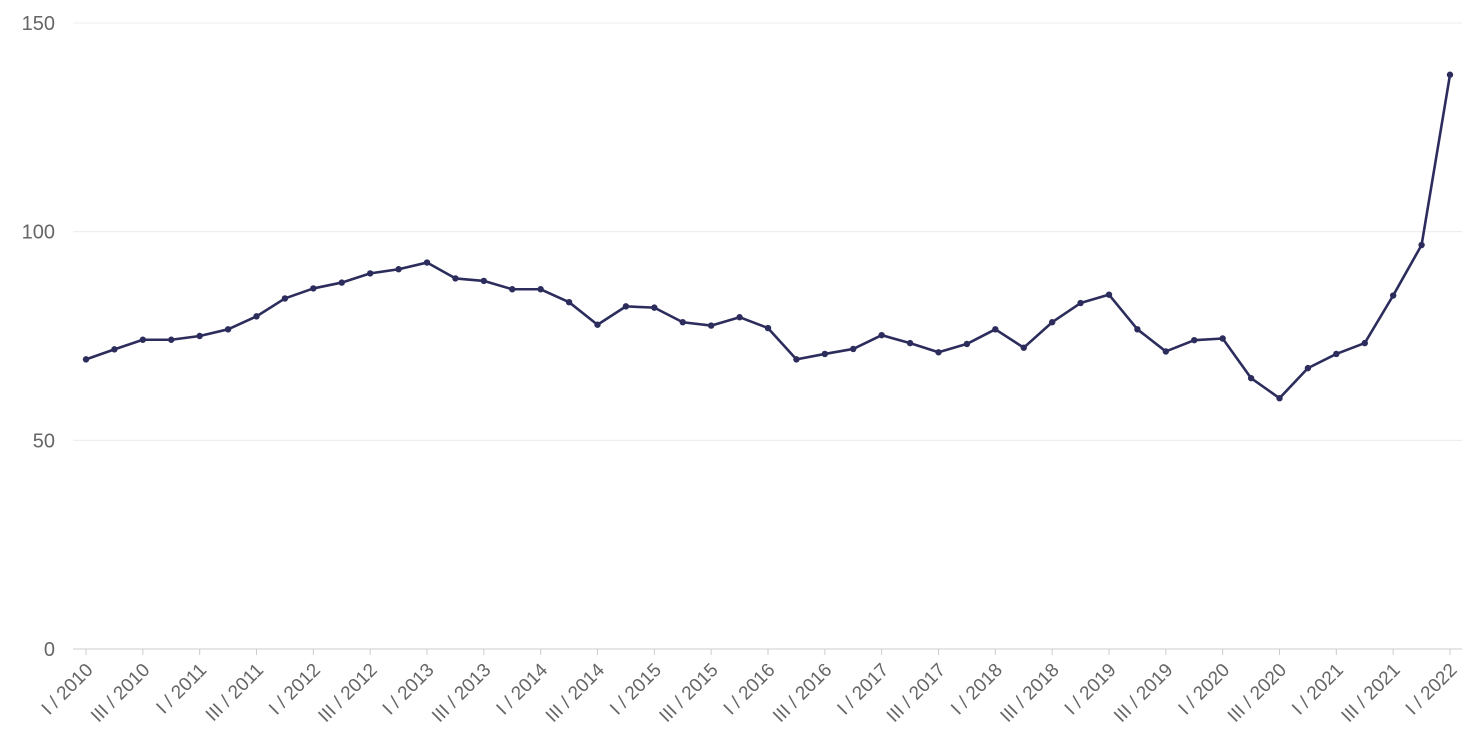  Describe the element at coordinates (1371, 693) in the screenshot. I see `x-tick-label: III / 2021` at that location.